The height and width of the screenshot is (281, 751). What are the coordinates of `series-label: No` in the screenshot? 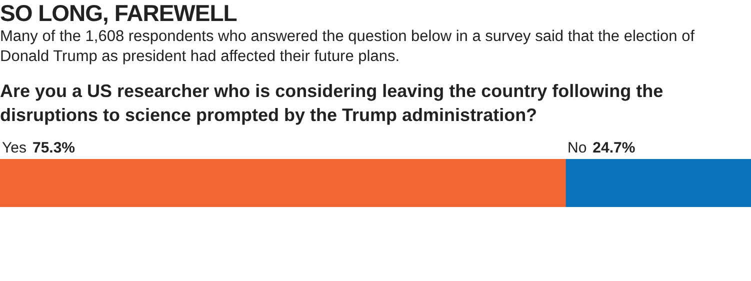 It's located at (577, 148).